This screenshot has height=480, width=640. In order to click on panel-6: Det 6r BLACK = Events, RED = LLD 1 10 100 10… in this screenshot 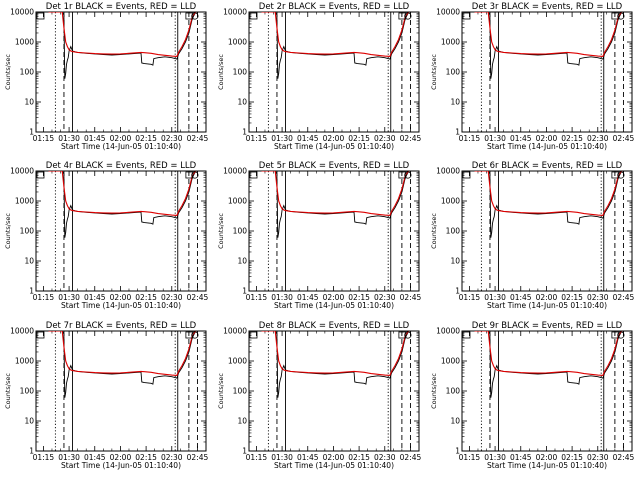, I will do `click(532, 235)`.